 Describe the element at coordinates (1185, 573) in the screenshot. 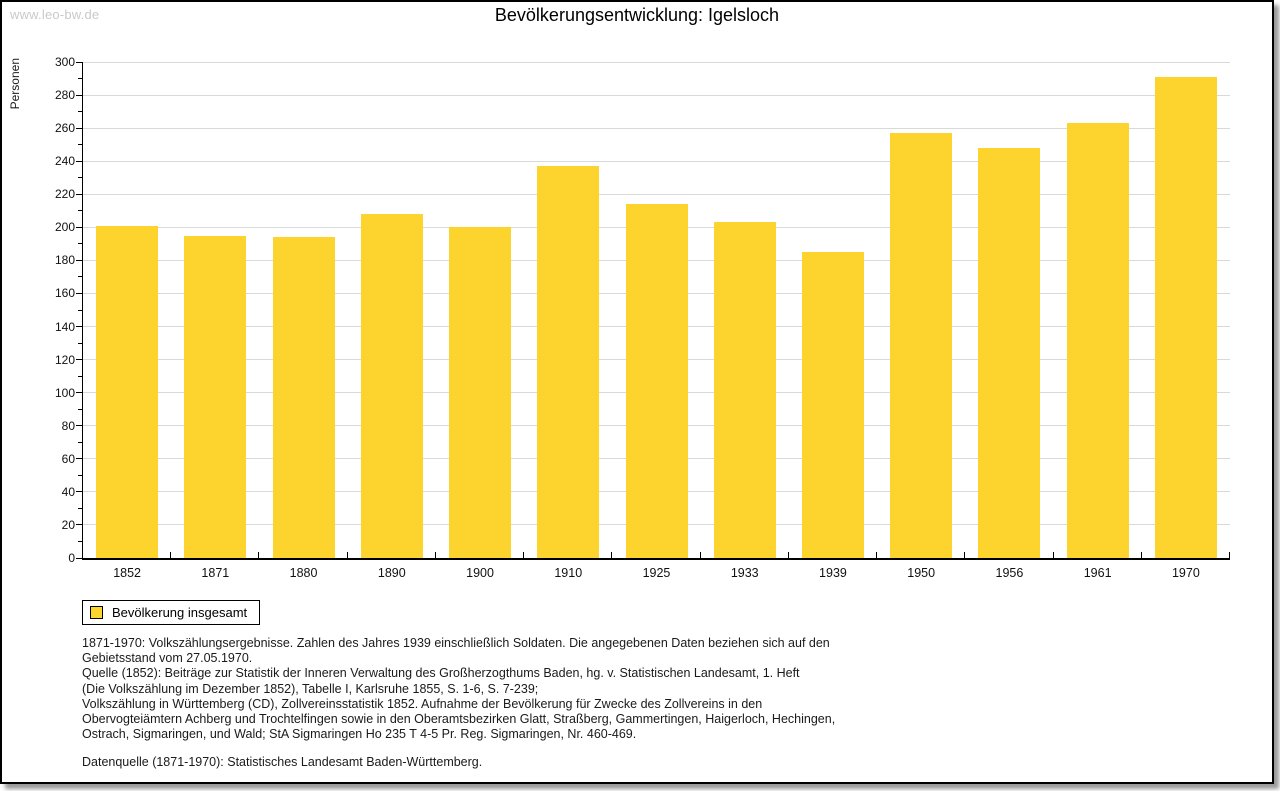

I see `x-tick-label-1970: 1970` at that location.